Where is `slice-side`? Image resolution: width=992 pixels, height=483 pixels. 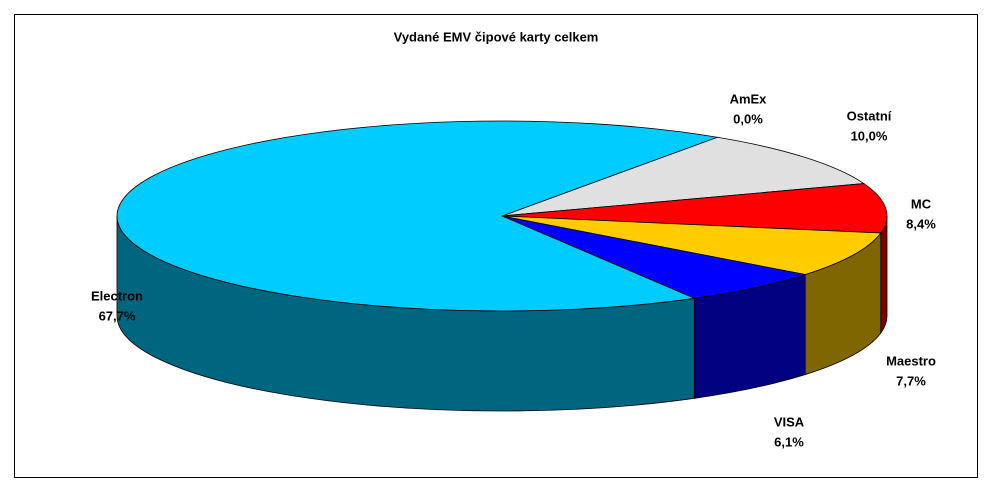 slice-side is located at coordinates (884, 275).